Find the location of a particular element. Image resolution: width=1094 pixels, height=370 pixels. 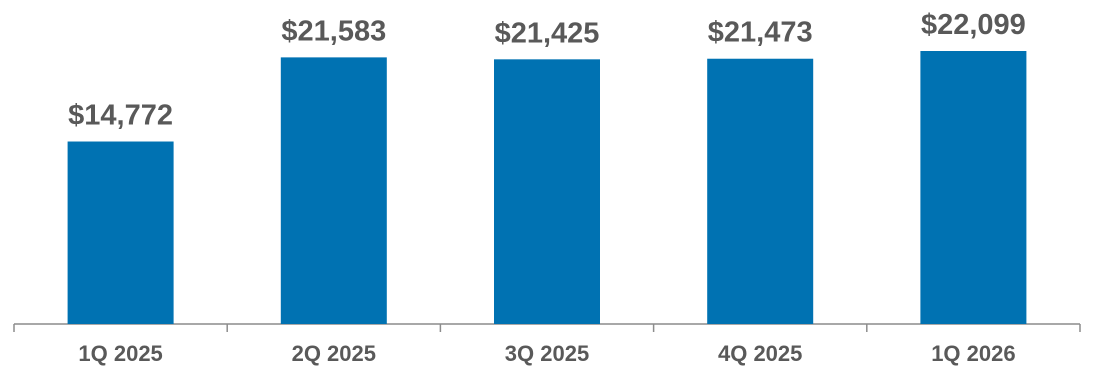

x-tick-label: 1Q 2026 is located at coordinates (973, 353).